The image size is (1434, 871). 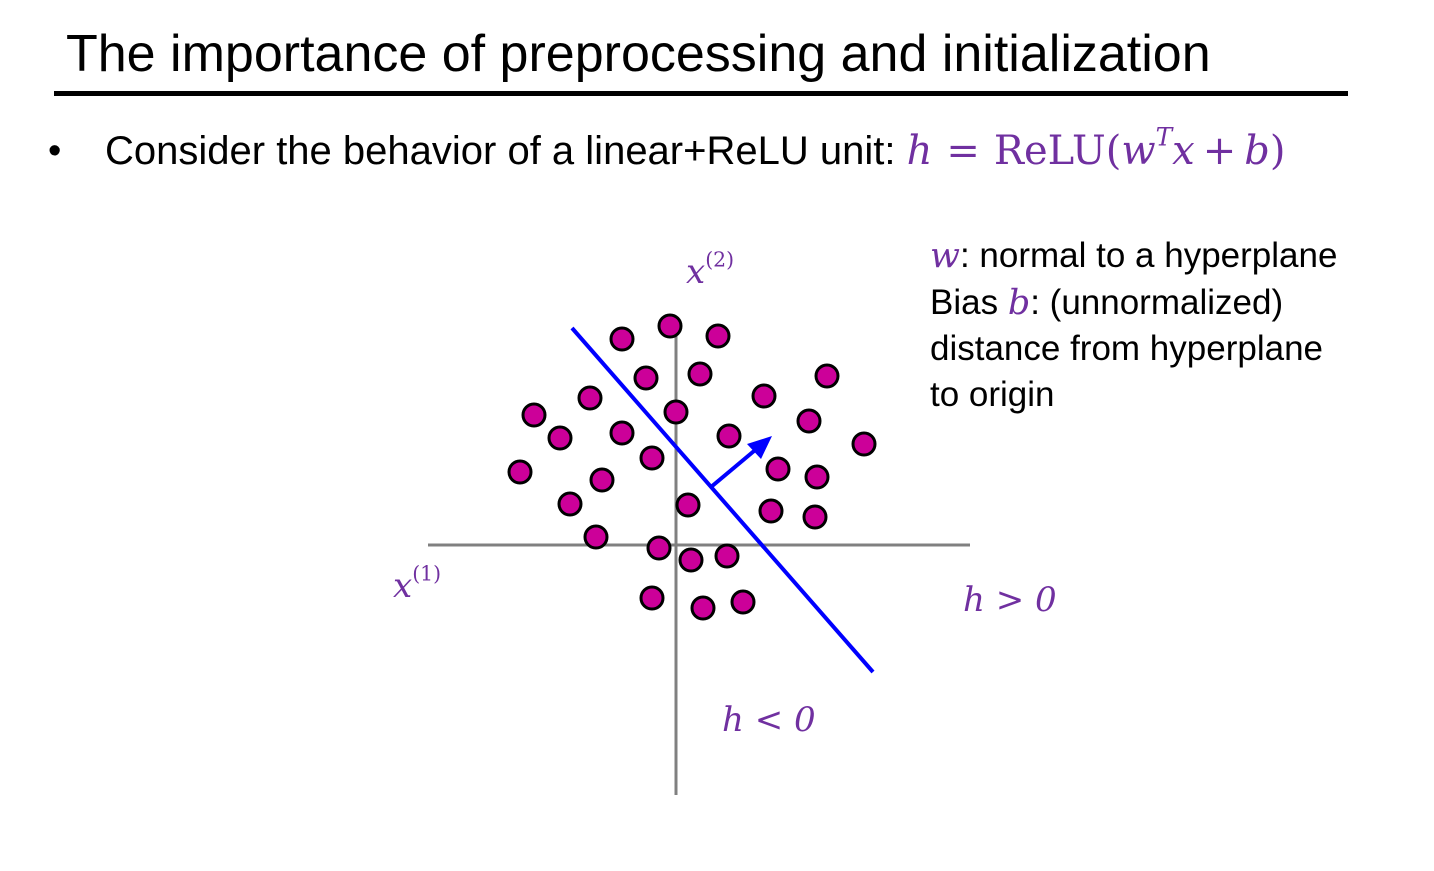 I want to click on title-underline, so click(x=701, y=93).